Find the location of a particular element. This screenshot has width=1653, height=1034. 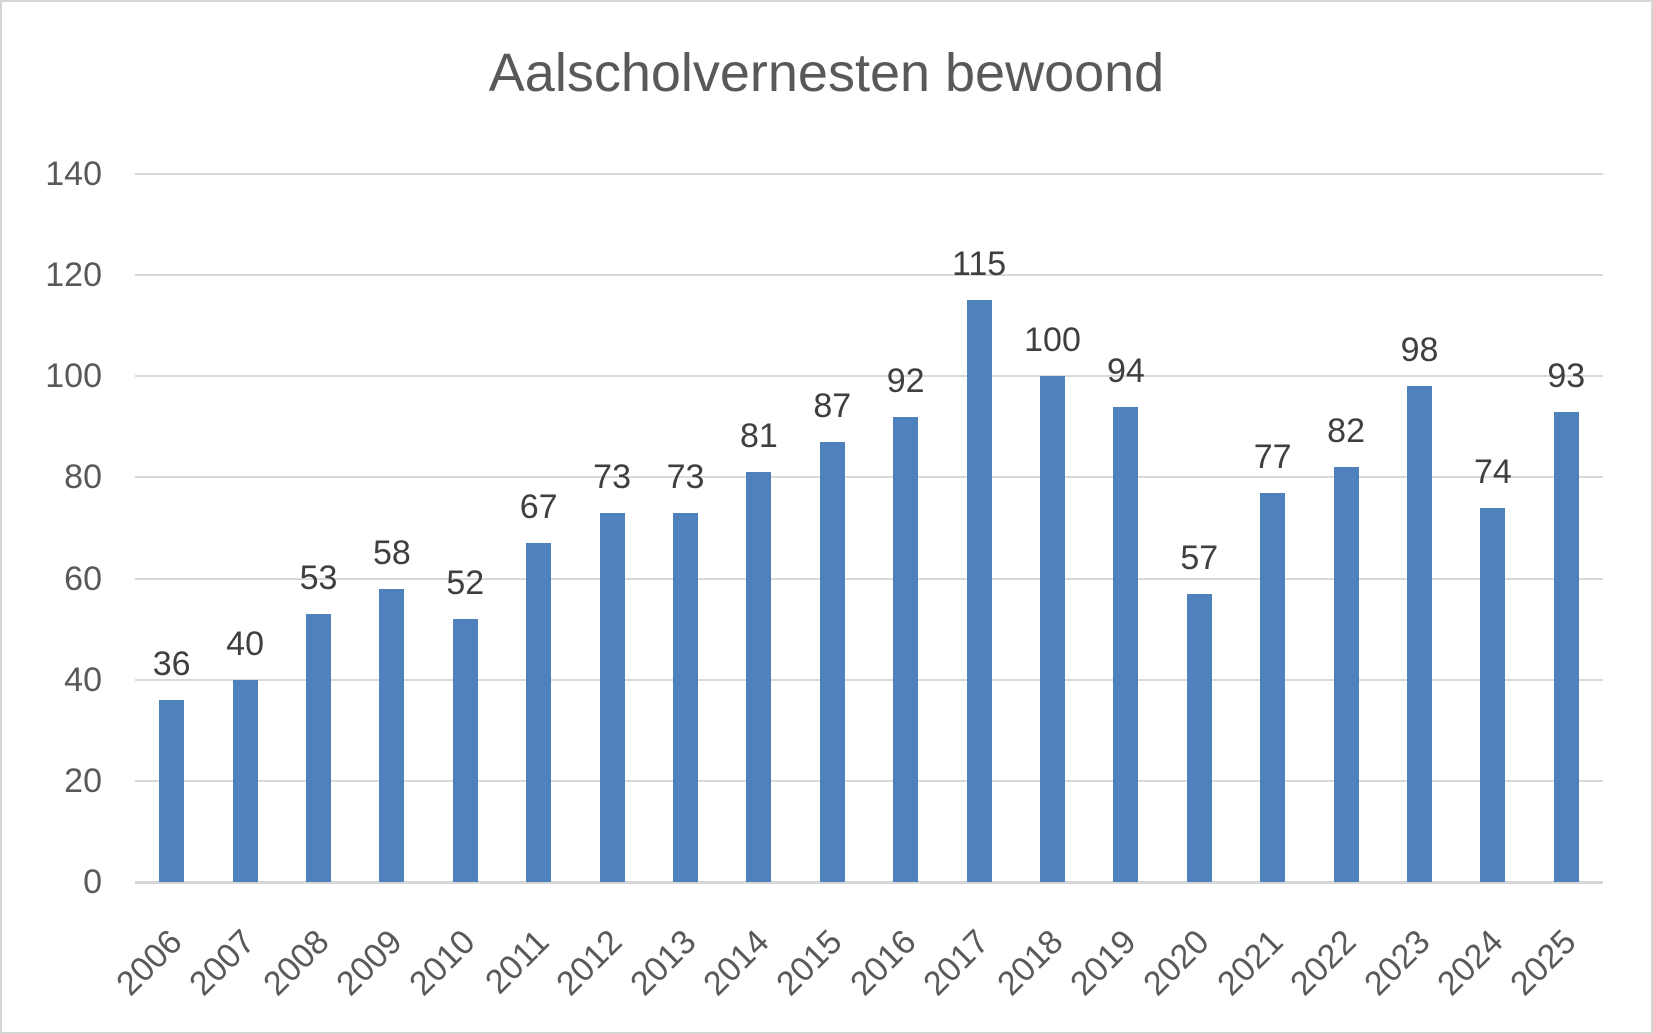

bar-value-label: 82 is located at coordinates (1346, 431).